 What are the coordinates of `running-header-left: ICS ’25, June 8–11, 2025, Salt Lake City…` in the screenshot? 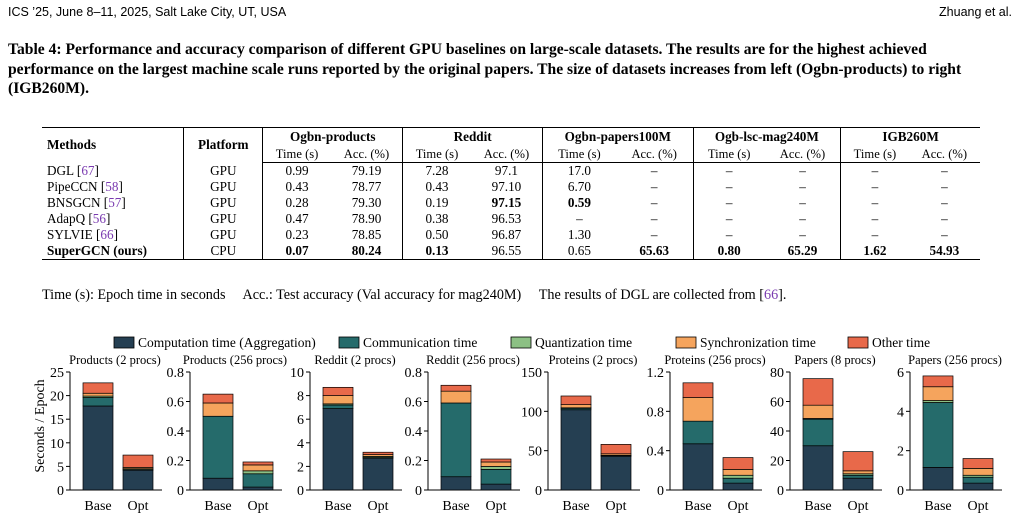 It's located at (147, 12).